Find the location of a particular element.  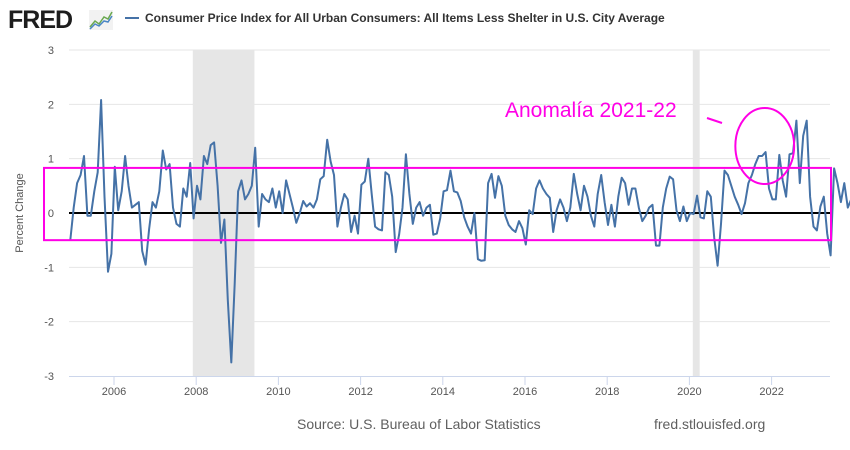

x-axis-ticks: 2006 2008 2010 2012 2014 2016 2018 2020 2022 is located at coordinates (443, 387).